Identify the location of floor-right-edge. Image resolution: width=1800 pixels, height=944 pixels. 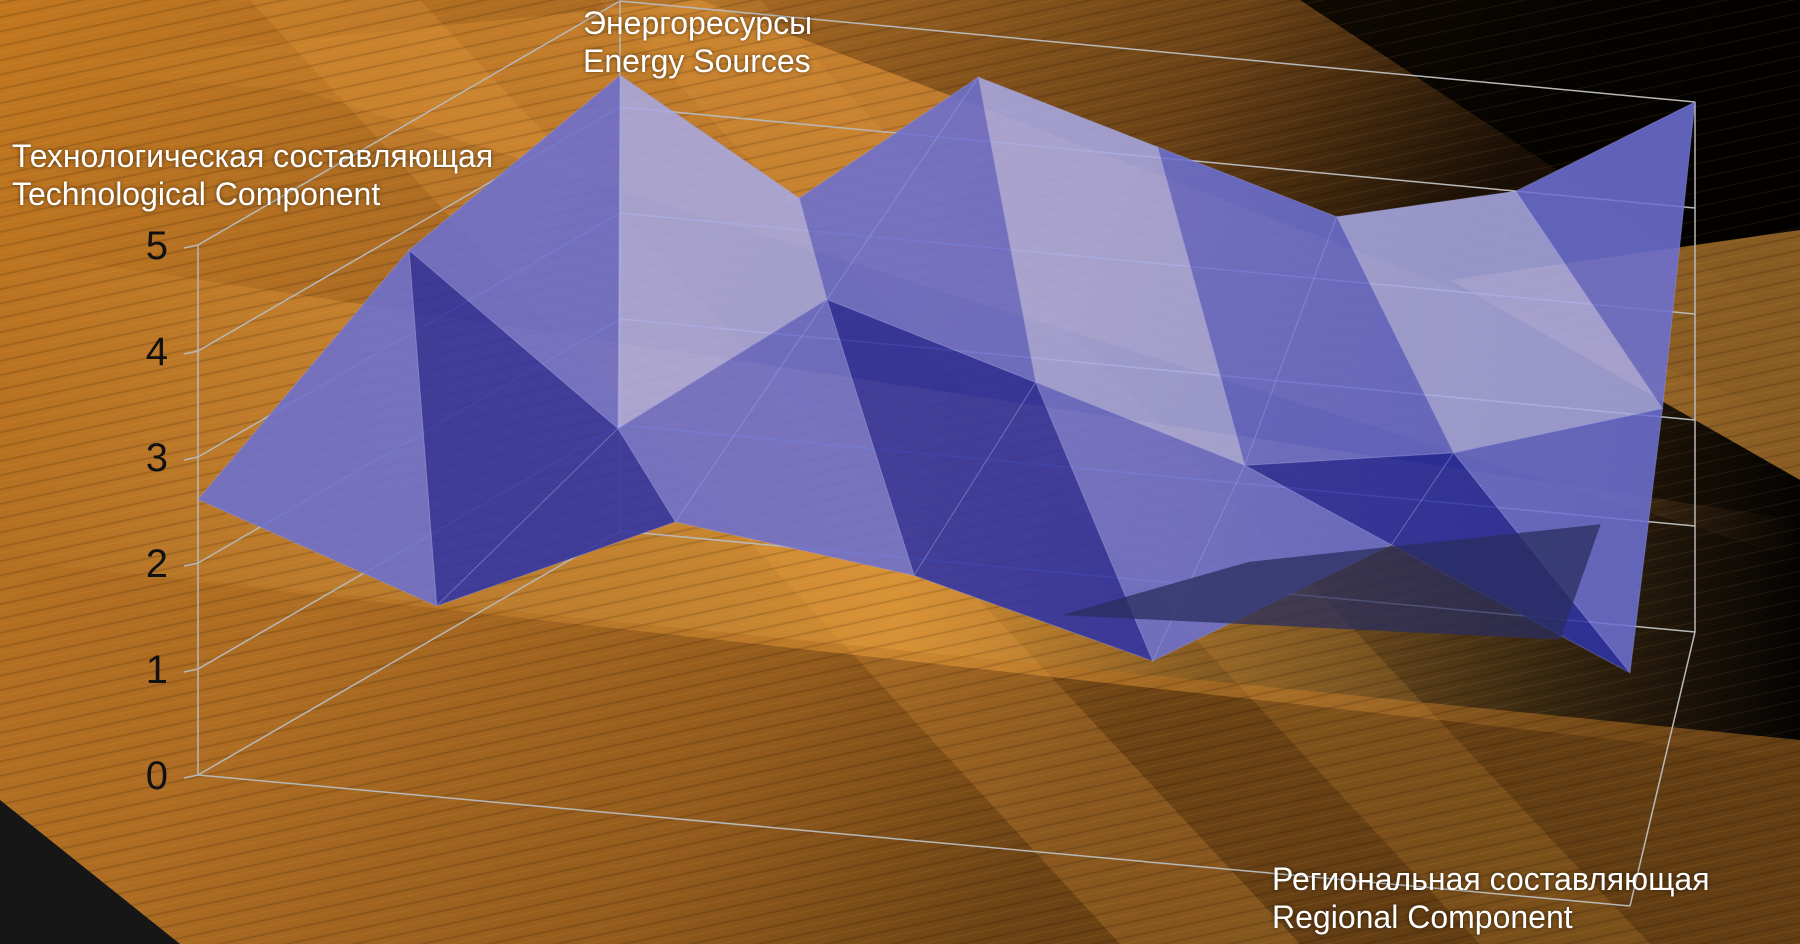
(1662, 769).